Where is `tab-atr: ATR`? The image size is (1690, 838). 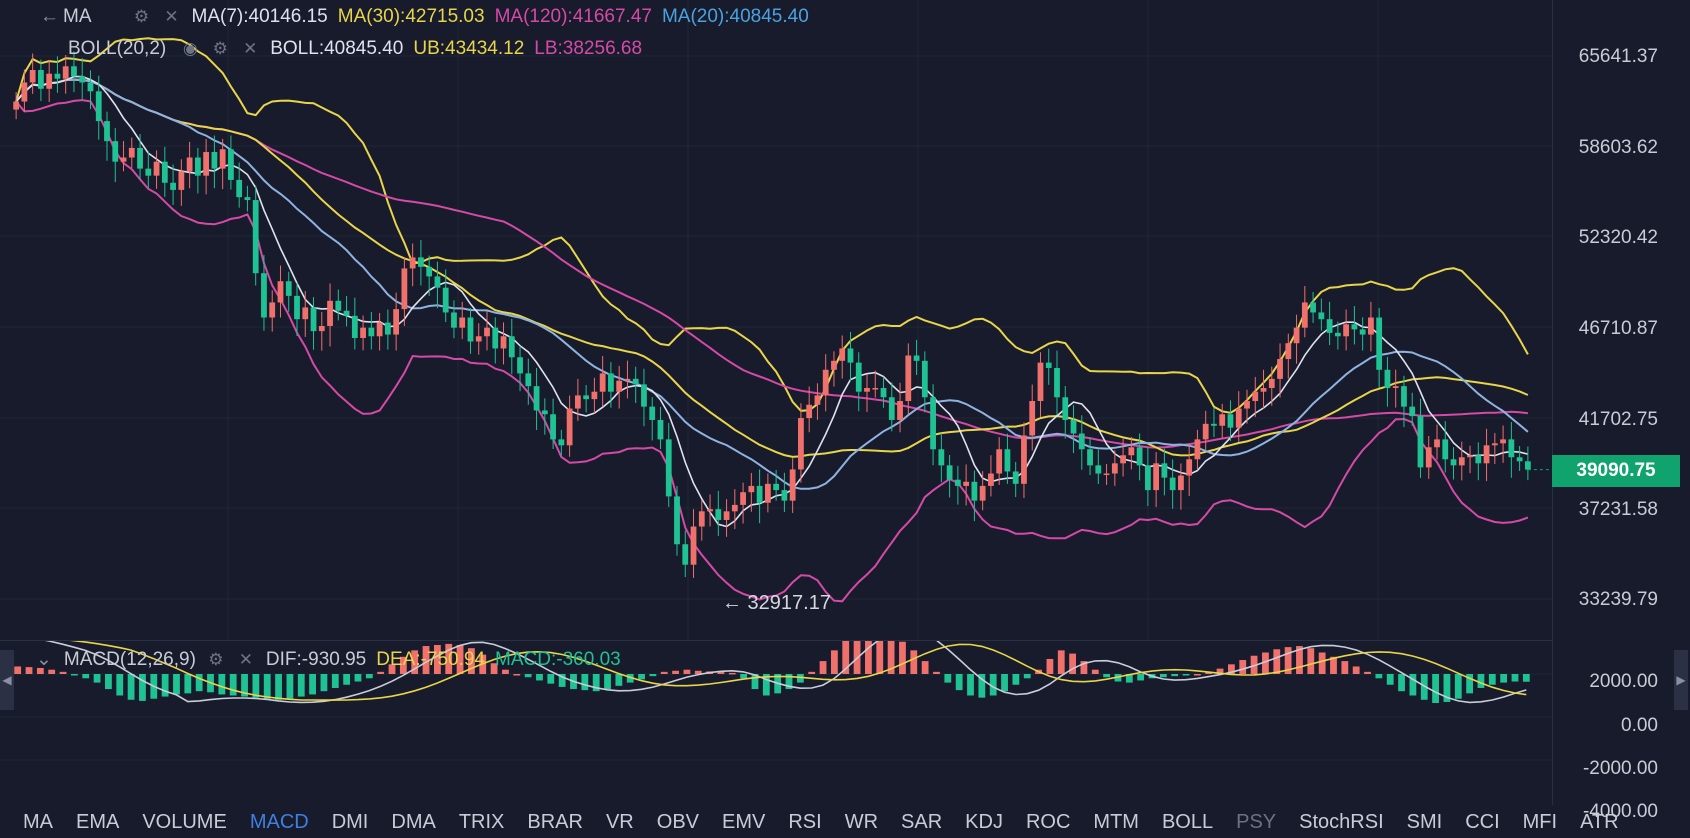
tab-atr: ATR is located at coordinates (1599, 821).